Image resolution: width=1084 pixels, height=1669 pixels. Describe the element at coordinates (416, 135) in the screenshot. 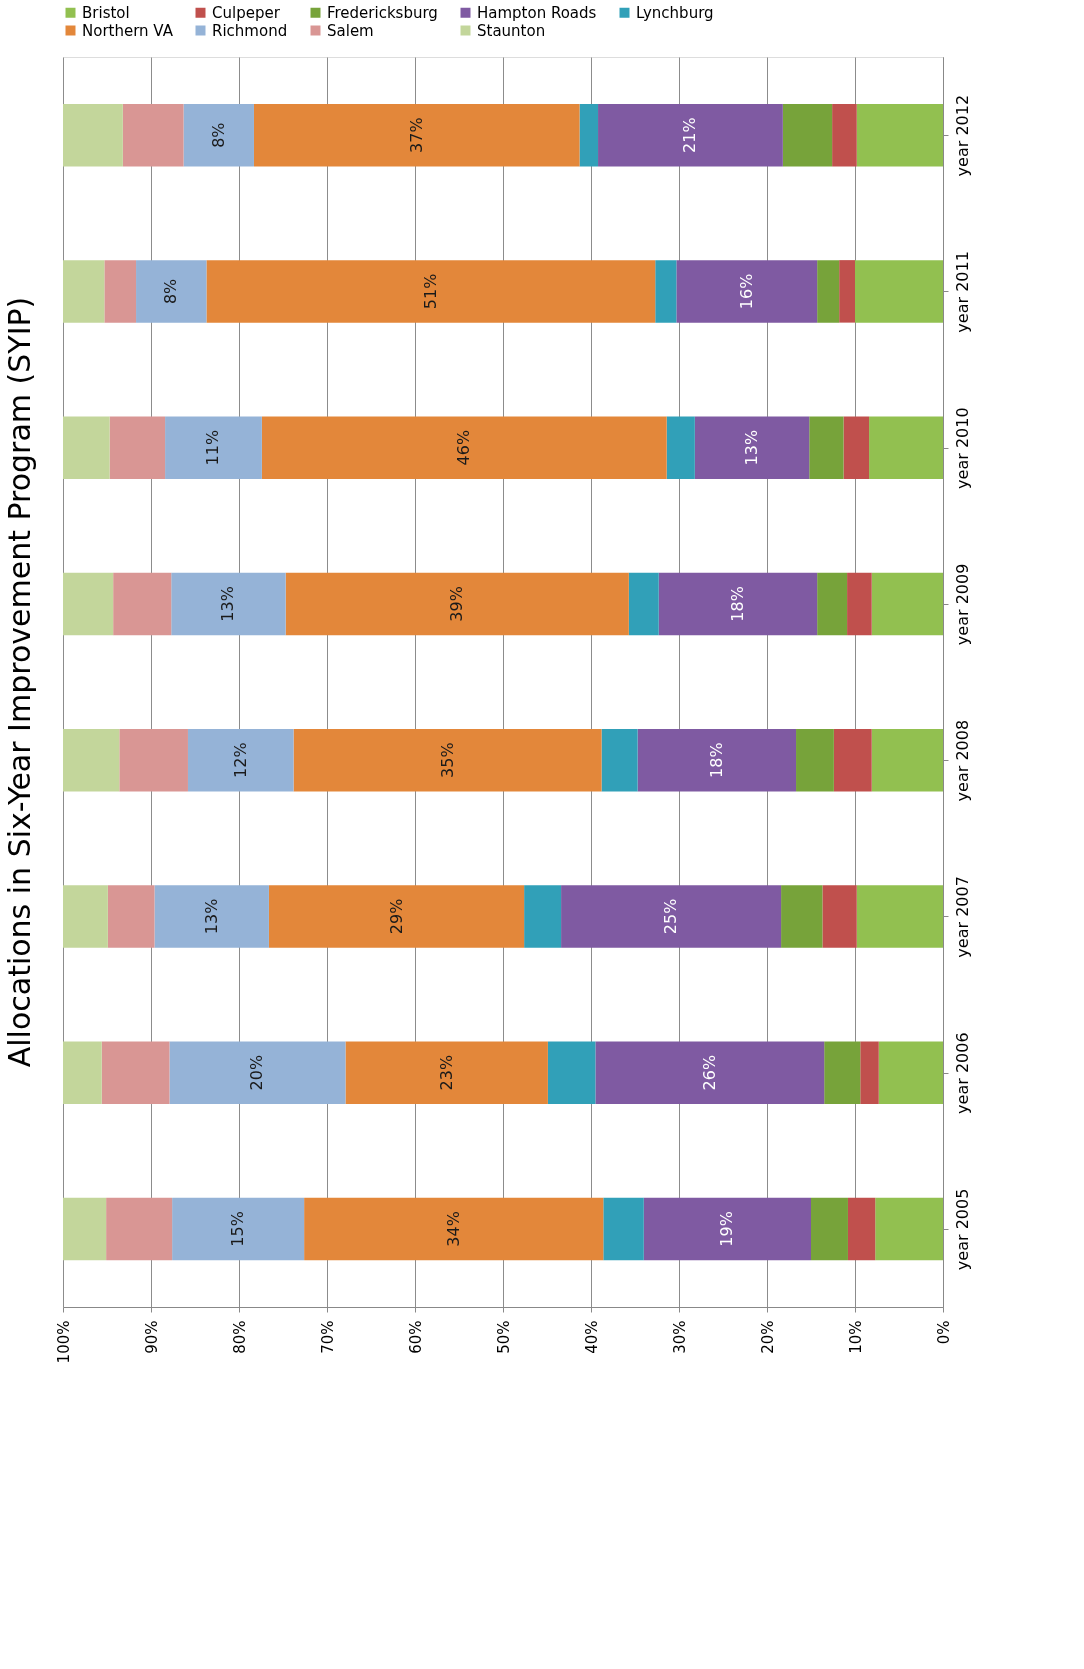

I see `data-label: 37%` at that location.